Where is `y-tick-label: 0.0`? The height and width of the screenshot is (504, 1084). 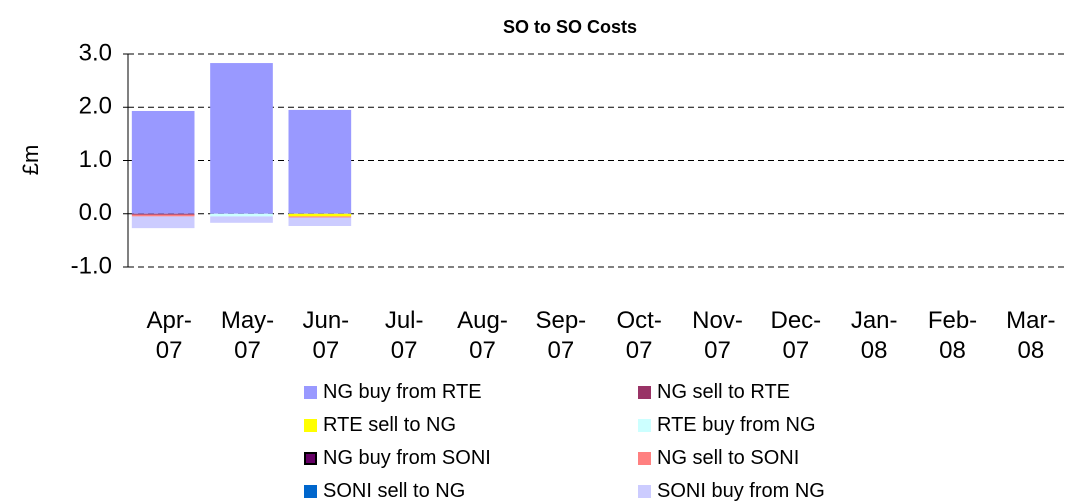 y-tick-label: 0.0 is located at coordinates (95, 212).